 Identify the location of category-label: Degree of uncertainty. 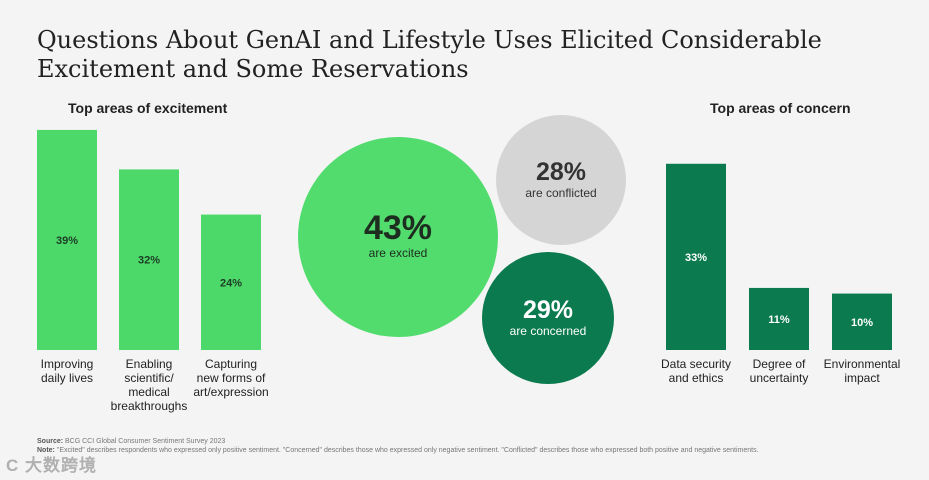
(779, 371).